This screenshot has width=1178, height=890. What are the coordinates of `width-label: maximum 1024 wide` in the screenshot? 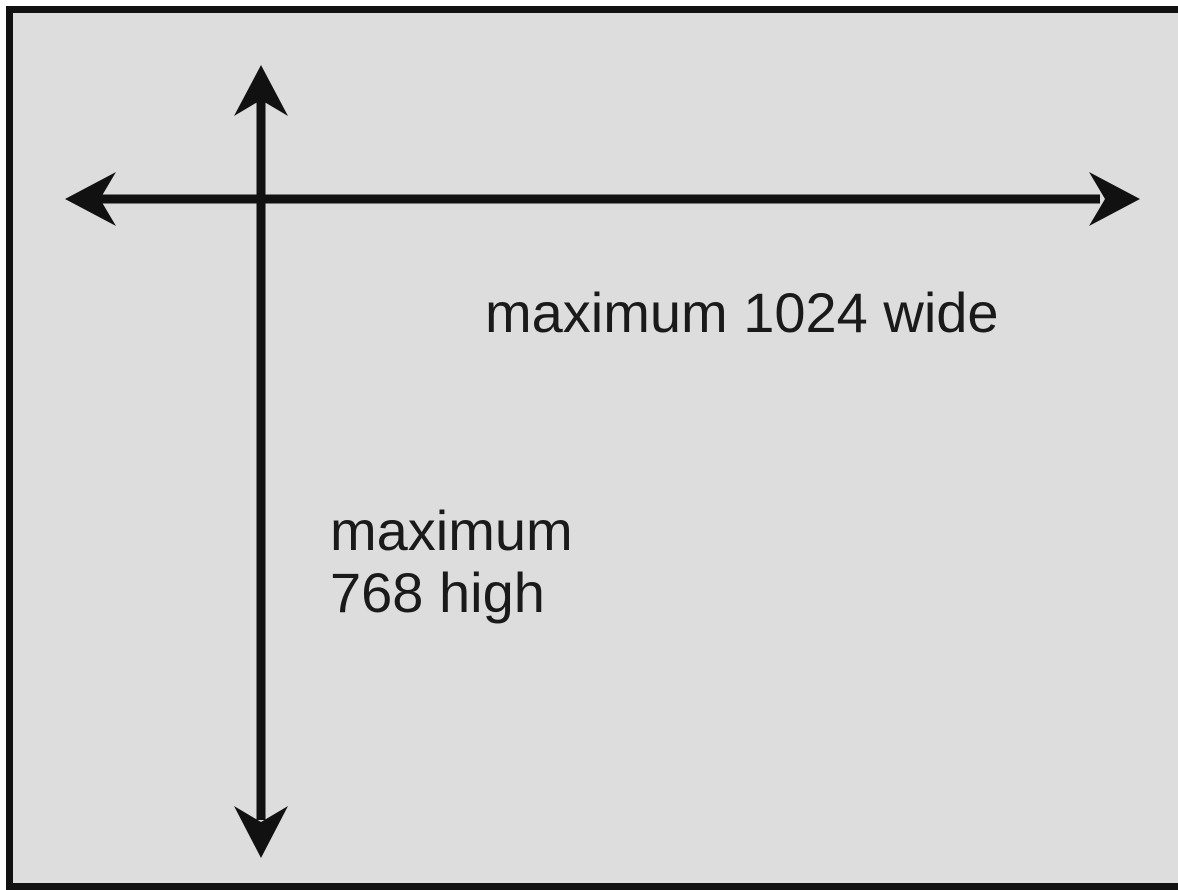 It's located at (742, 312).